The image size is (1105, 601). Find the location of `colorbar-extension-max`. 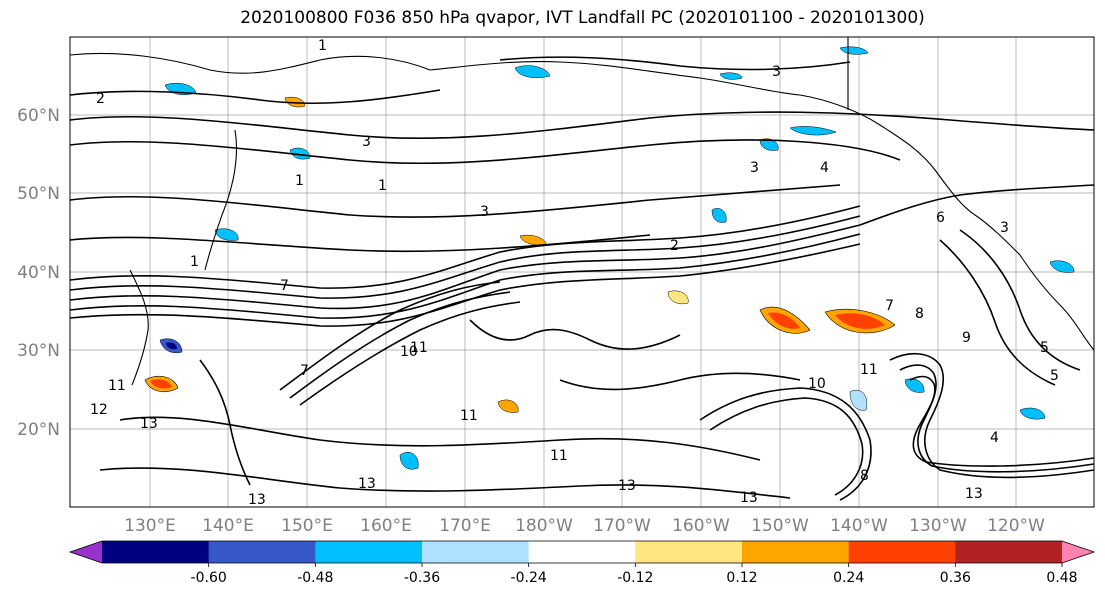

colorbar-extension-max is located at coordinates (1078, 552).